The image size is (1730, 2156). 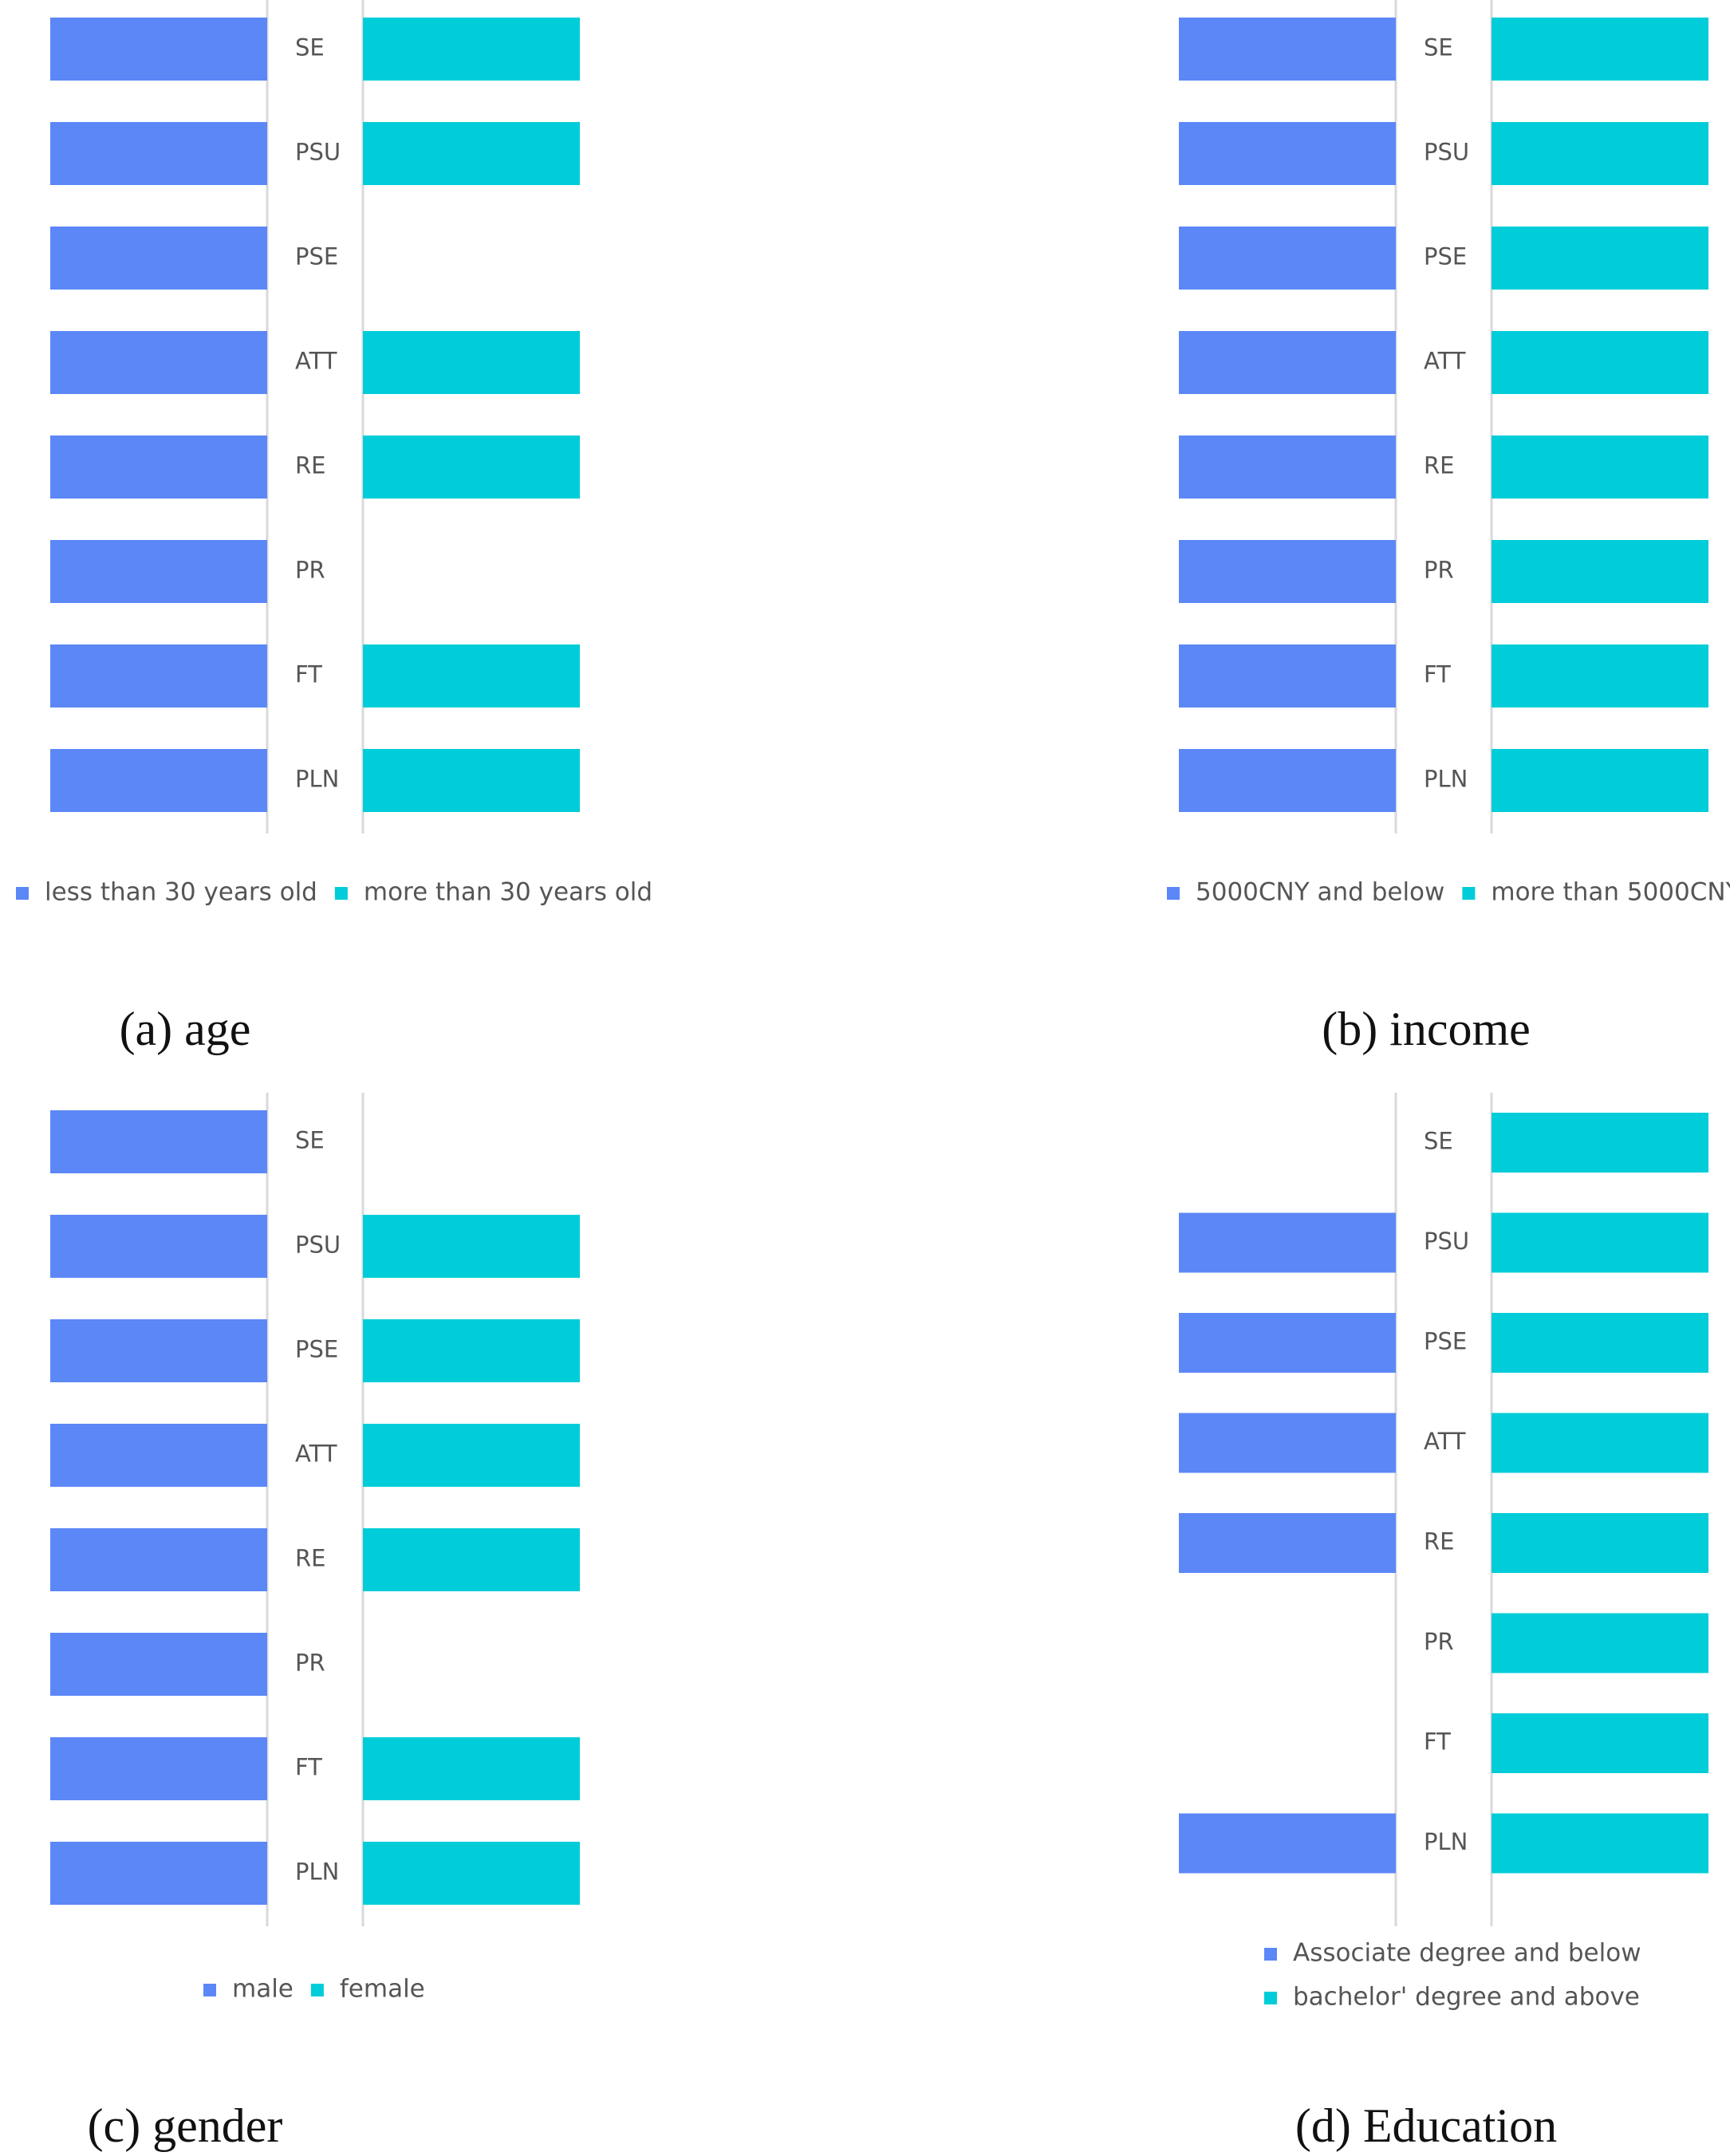 What do you see at coordinates (1467, 1954) in the screenshot?
I see `legend-label-left: Associate degree and below` at bounding box center [1467, 1954].